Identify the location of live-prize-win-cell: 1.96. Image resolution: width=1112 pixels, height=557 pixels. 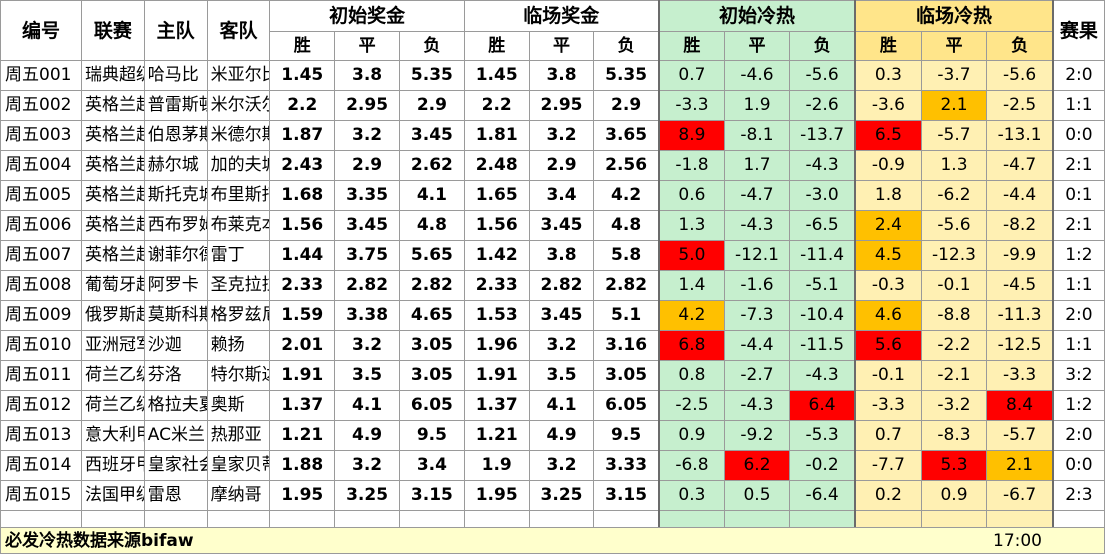
(496, 345).